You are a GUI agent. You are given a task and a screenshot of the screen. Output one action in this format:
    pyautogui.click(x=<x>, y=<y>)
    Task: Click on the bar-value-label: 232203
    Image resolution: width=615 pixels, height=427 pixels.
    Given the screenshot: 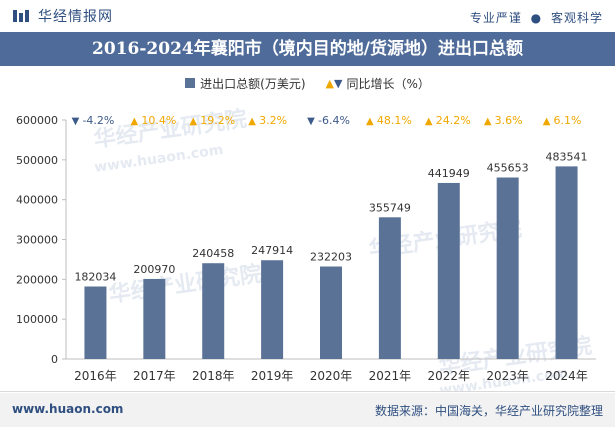 What is the action you would take?
    pyautogui.click(x=331, y=257)
    